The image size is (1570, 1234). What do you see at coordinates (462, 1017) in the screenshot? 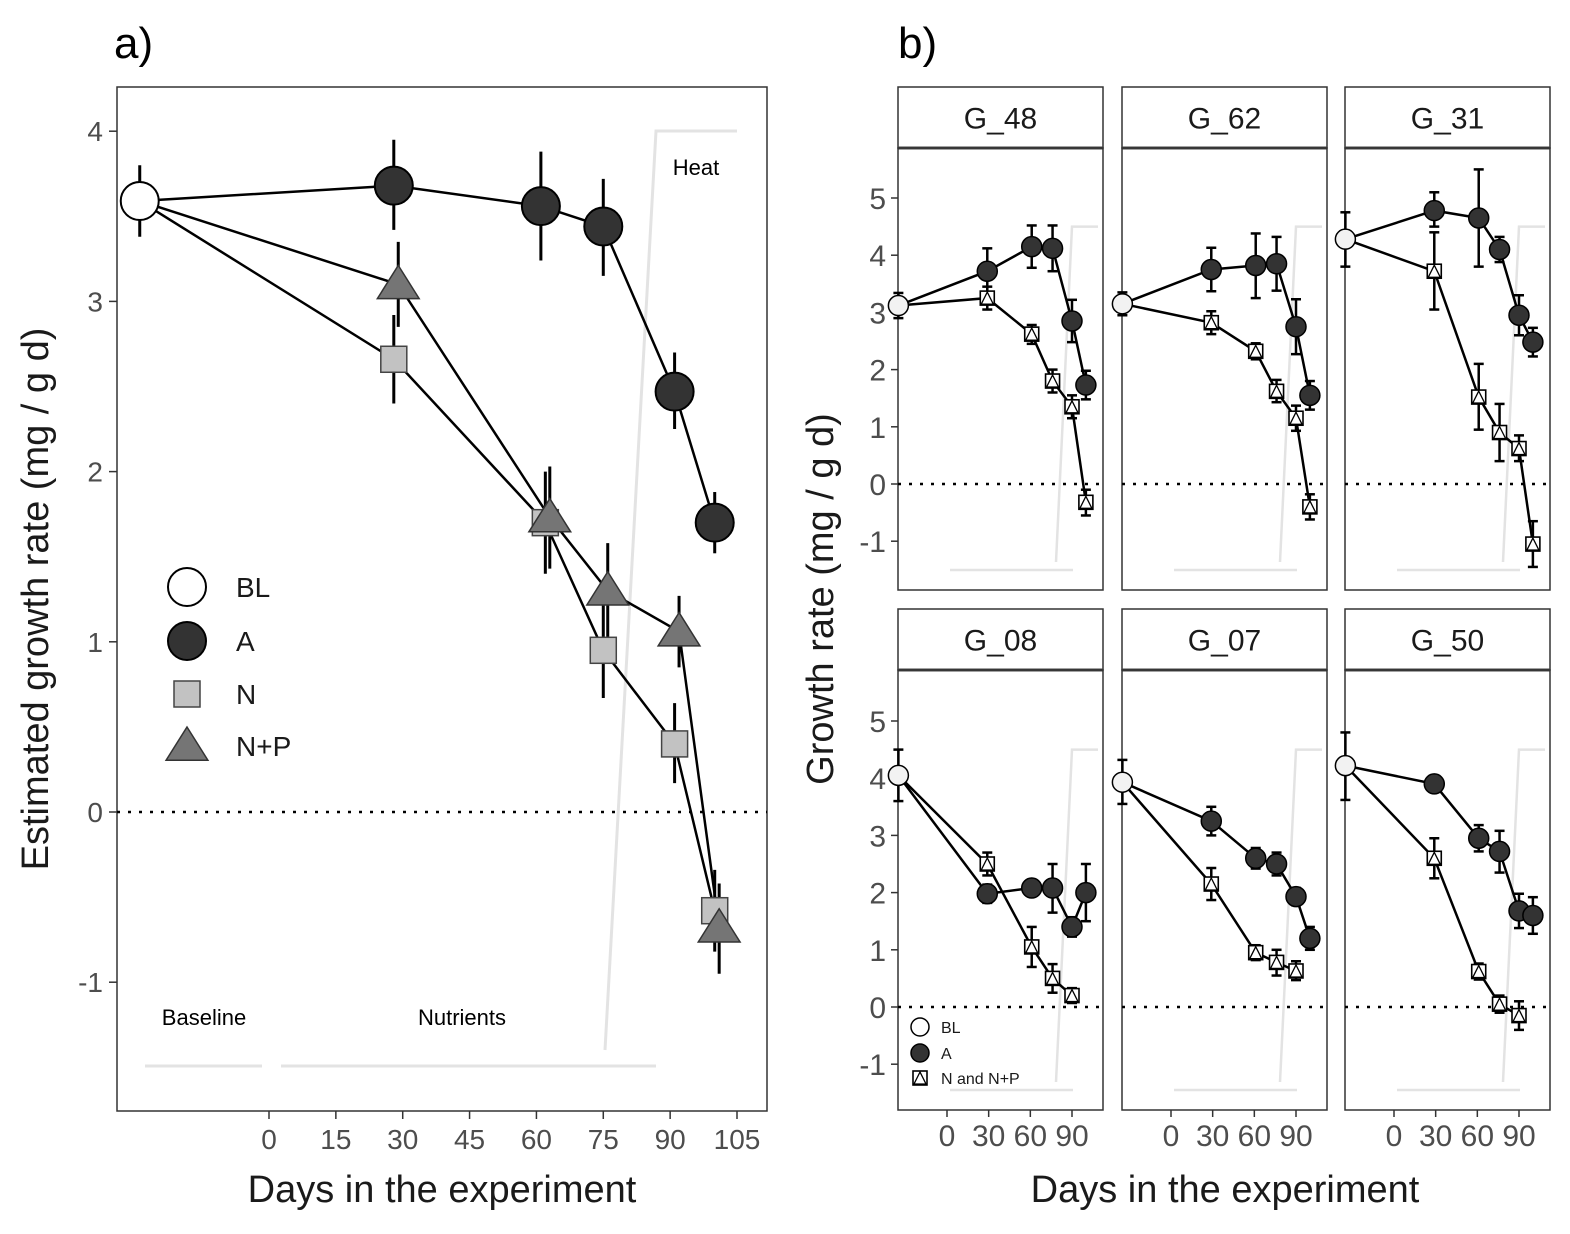
I see `annotation-nutrients: Nutrients` at bounding box center [462, 1017].